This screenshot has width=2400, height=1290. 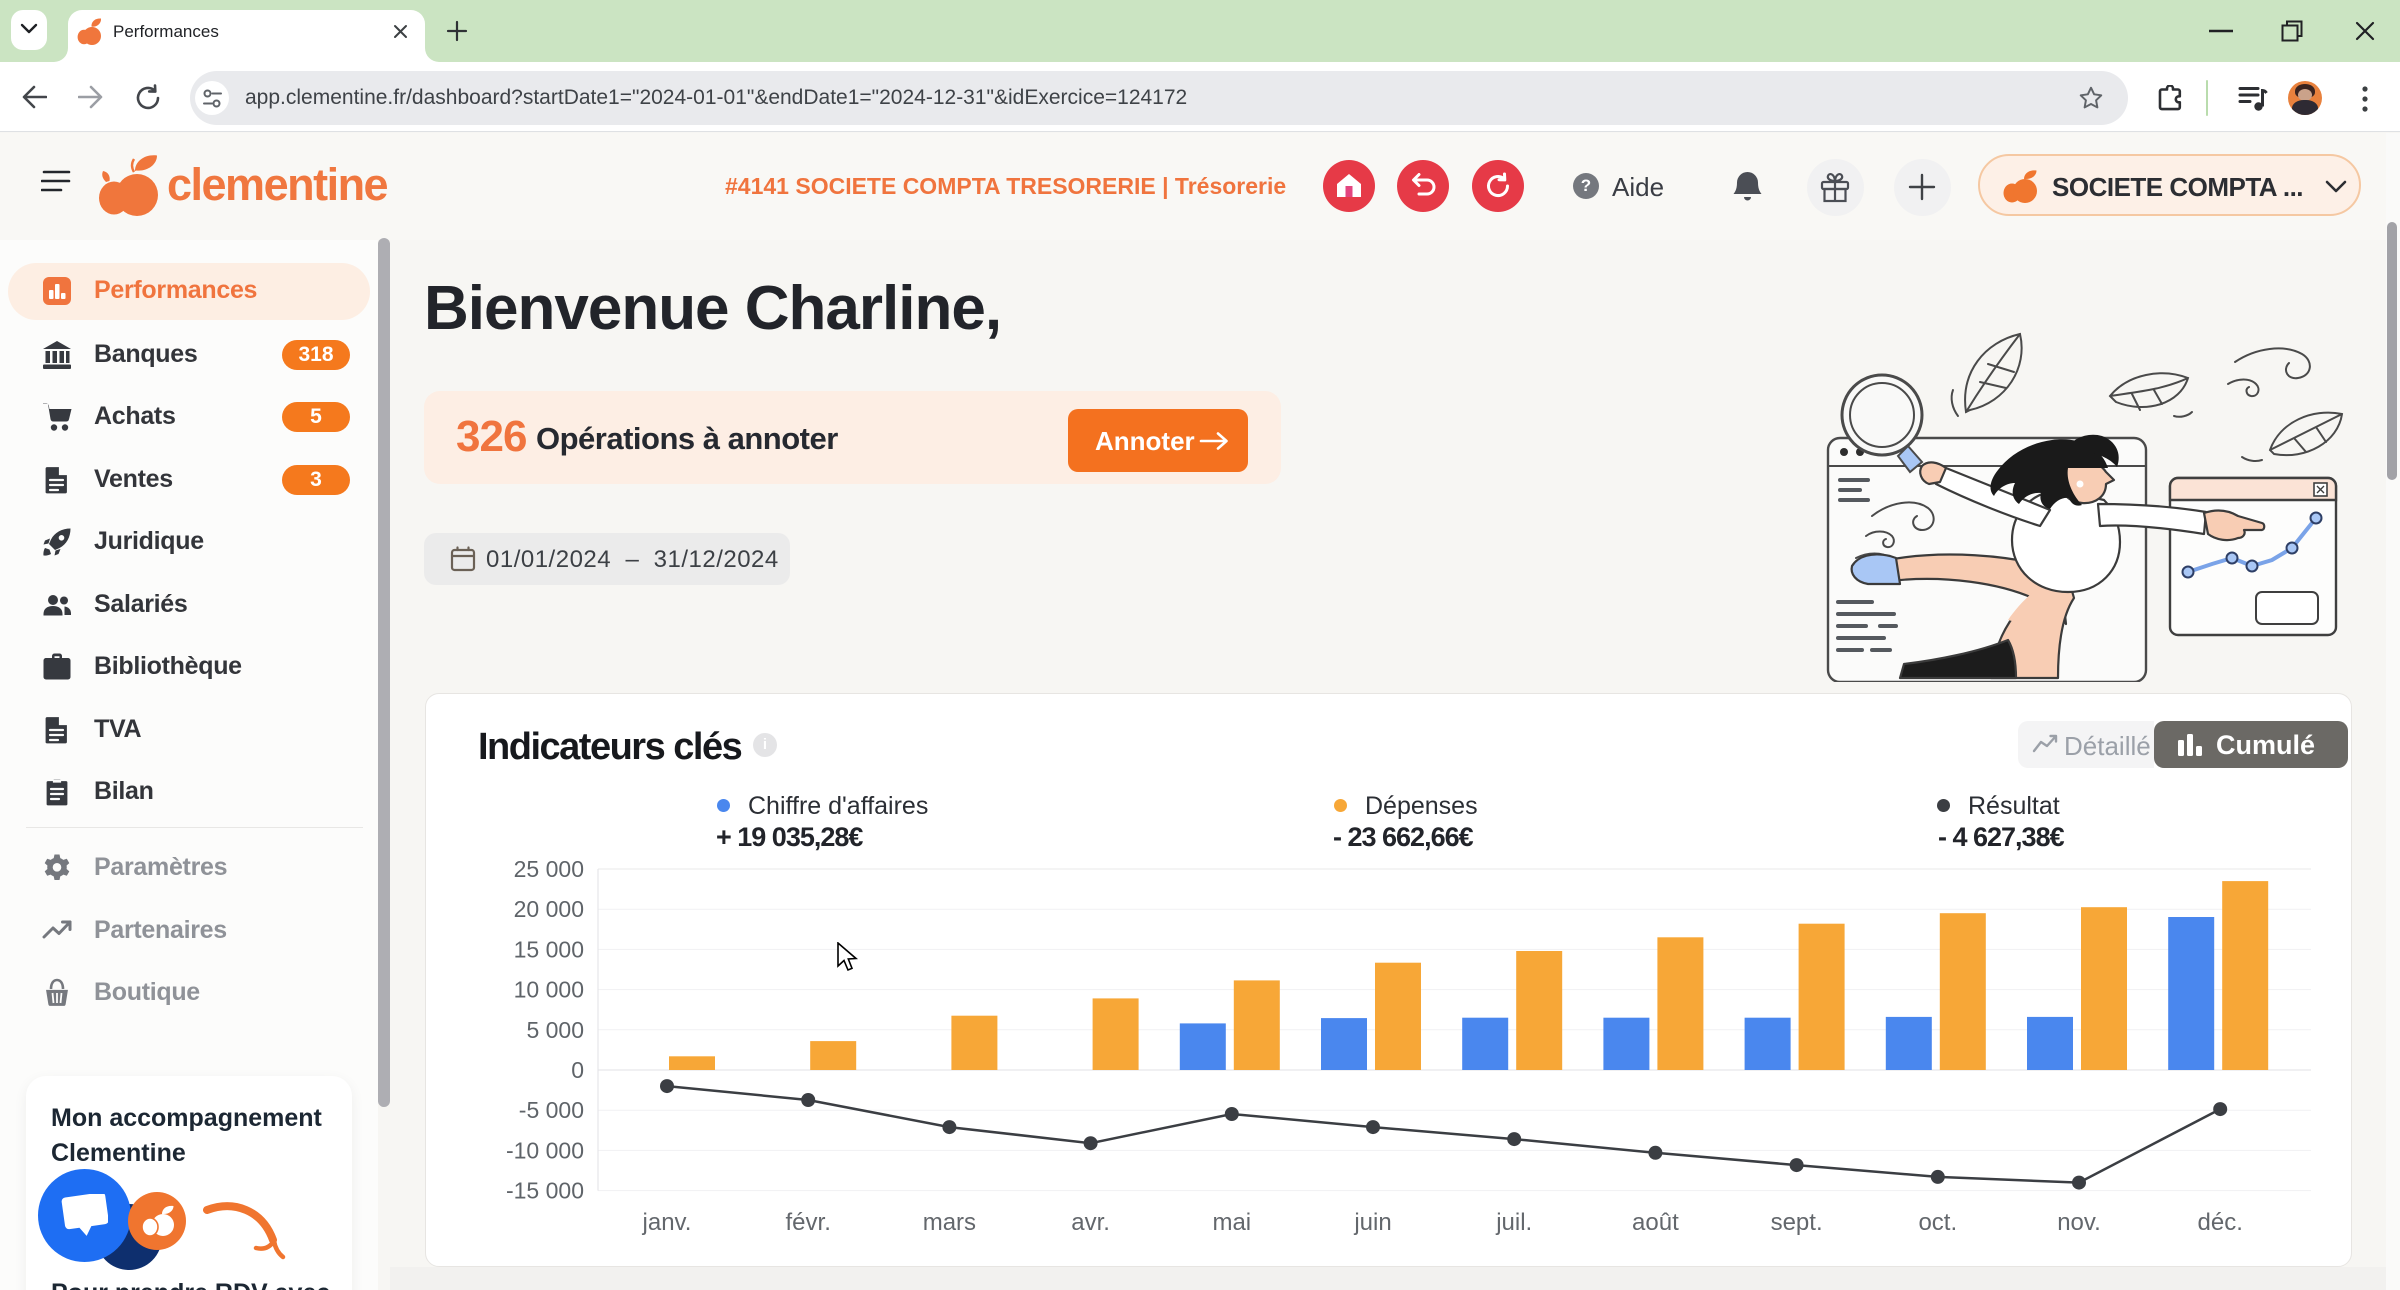 What do you see at coordinates (577, 1070) in the screenshot?
I see `svg-text: 0` at bounding box center [577, 1070].